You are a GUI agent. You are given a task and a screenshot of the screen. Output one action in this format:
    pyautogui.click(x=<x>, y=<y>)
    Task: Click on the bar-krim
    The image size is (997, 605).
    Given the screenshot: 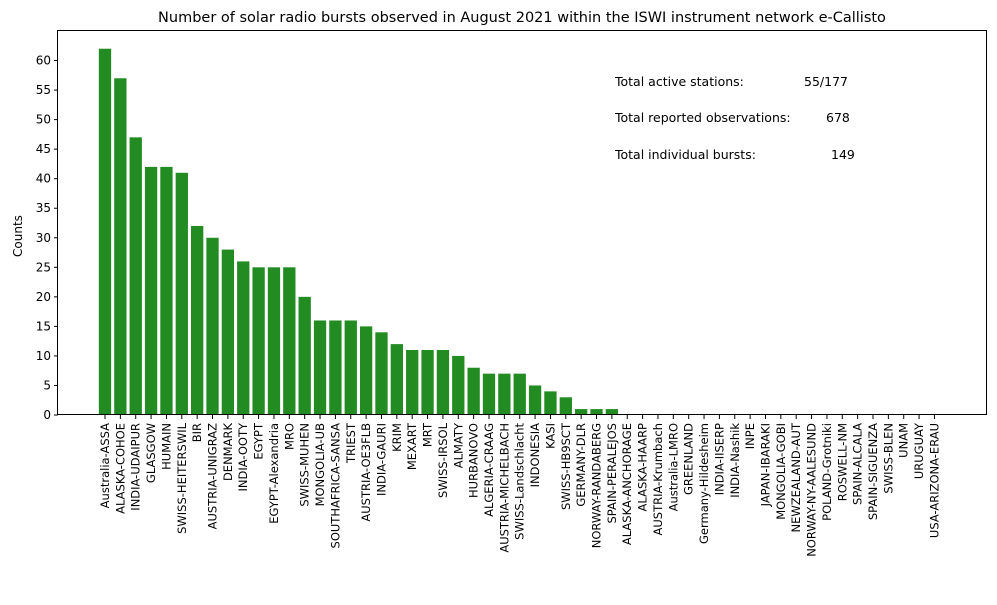 What is the action you would take?
    pyautogui.click(x=396, y=379)
    